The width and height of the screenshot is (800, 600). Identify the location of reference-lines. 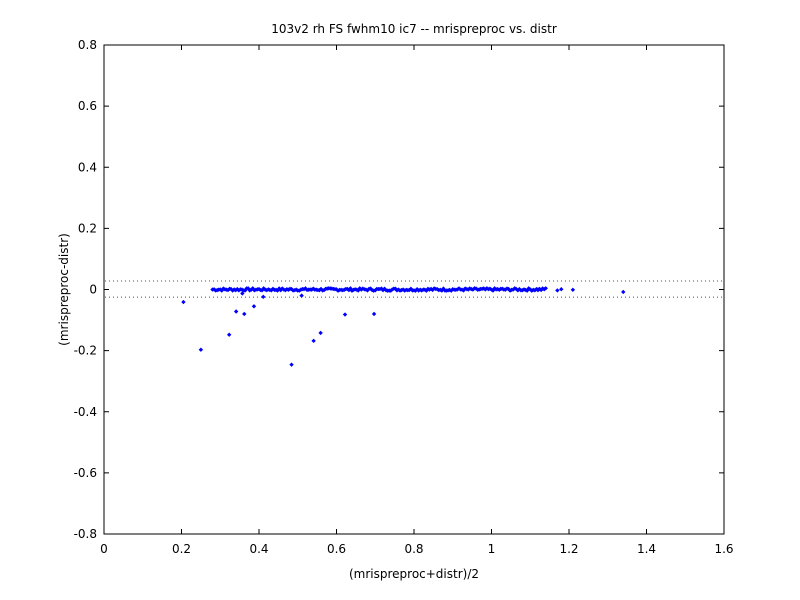
(414, 289).